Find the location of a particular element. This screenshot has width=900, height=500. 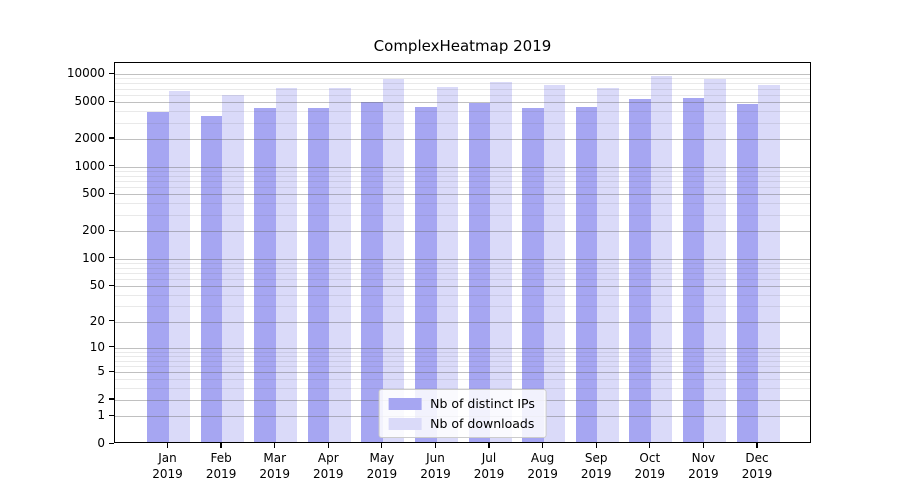

bar-downloads-feb is located at coordinates (233, 268).